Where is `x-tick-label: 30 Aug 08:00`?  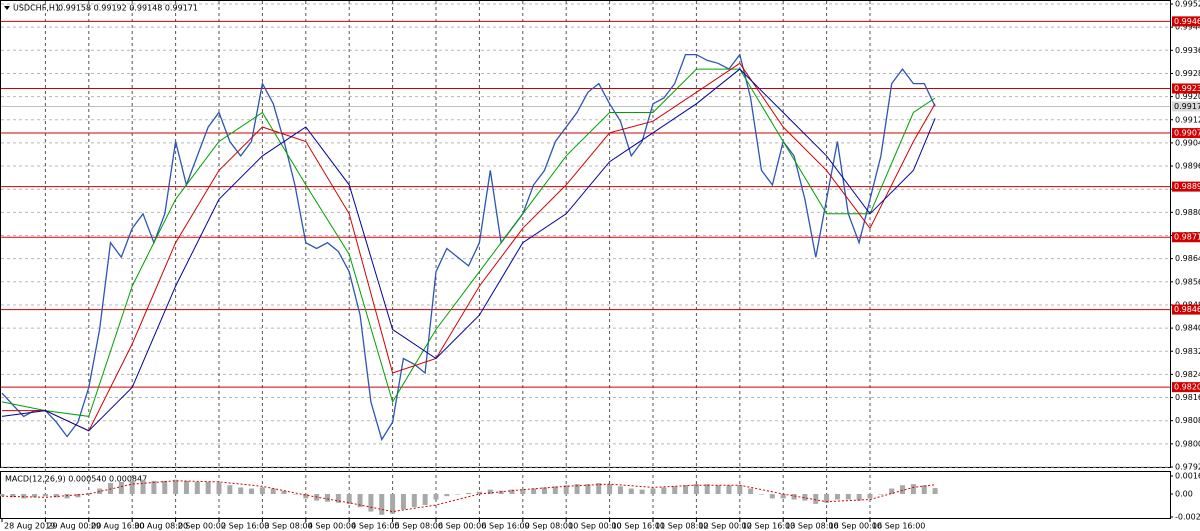
x-tick-label: 30 Aug 08:00 is located at coordinates (161, 526).